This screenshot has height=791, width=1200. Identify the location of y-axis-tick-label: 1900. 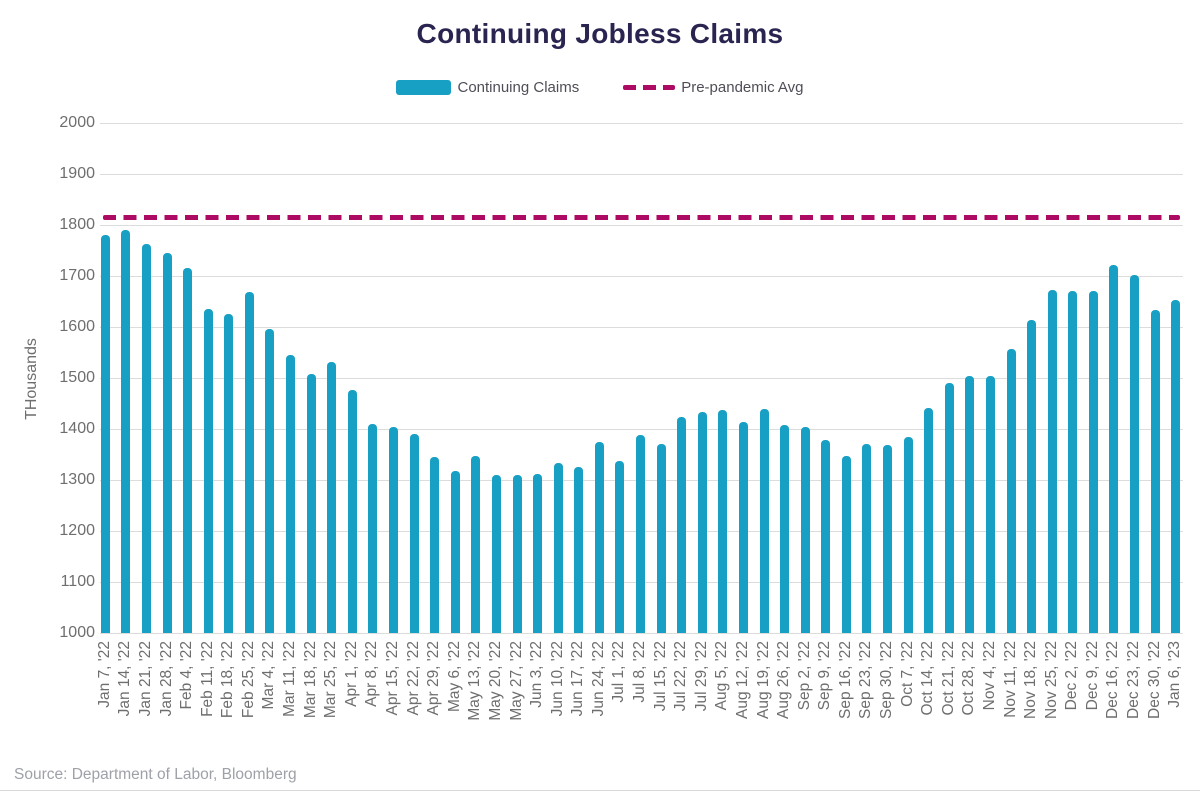
(77, 173).